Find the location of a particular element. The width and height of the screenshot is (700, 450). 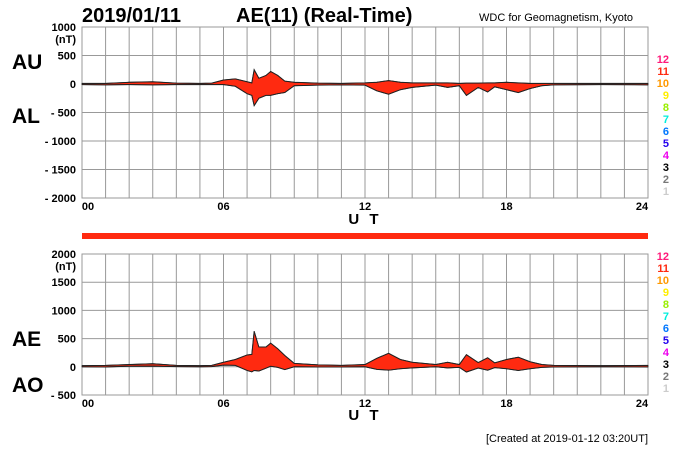

series-line-au is located at coordinates (365, 76).